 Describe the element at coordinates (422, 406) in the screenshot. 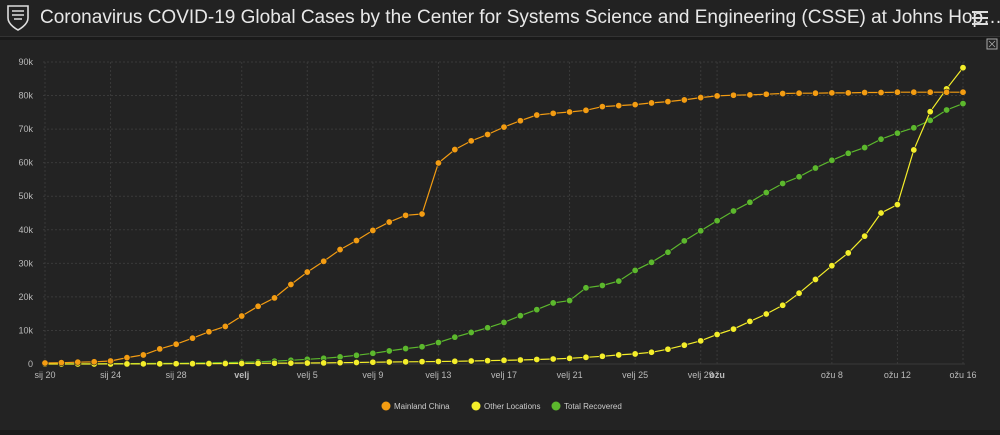

I see `legend-label: Mainland China` at that location.